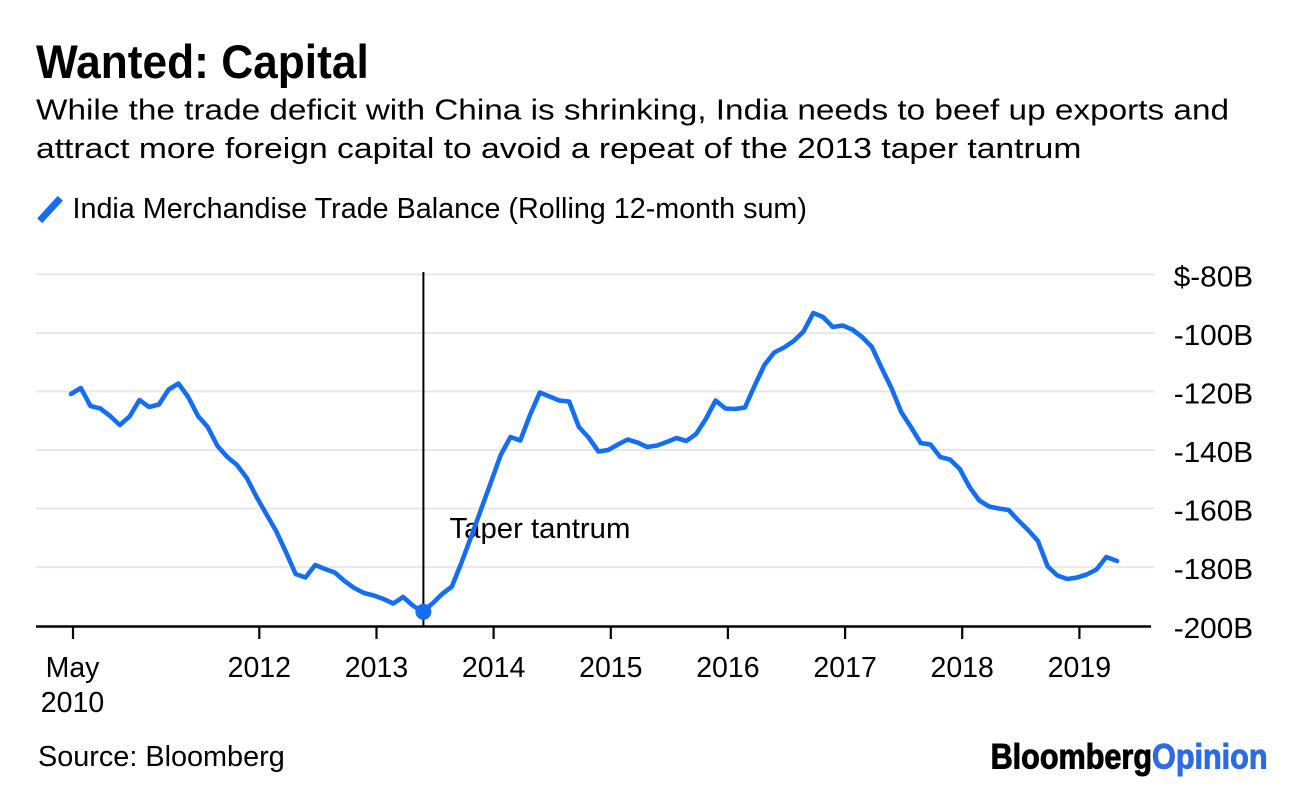 Image resolution: width=1296 pixels, height=795 pixels. What do you see at coordinates (1079, 668) in the screenshot?
I see `svg-text: 2019` at bounding box center [1079, 668].